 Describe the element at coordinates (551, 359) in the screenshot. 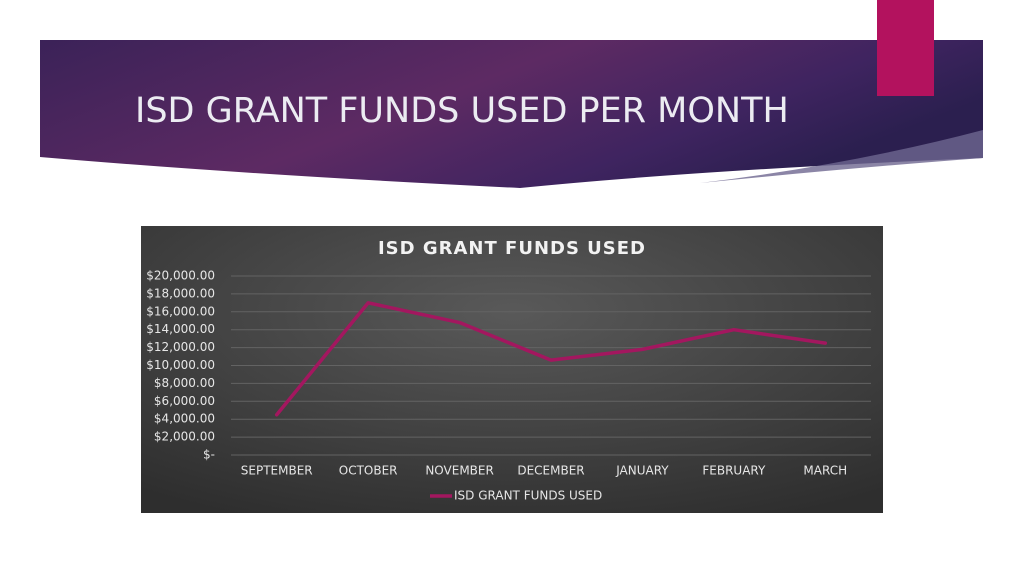

I see `data-line` at that location.